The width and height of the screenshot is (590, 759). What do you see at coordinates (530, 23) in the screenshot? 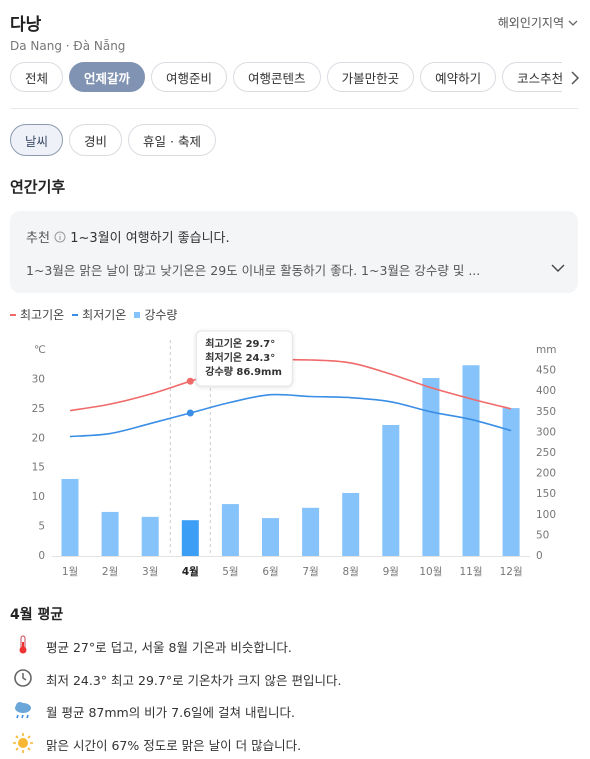
I see `link-text: 해외인기지역` at bounding box center [530, 23].